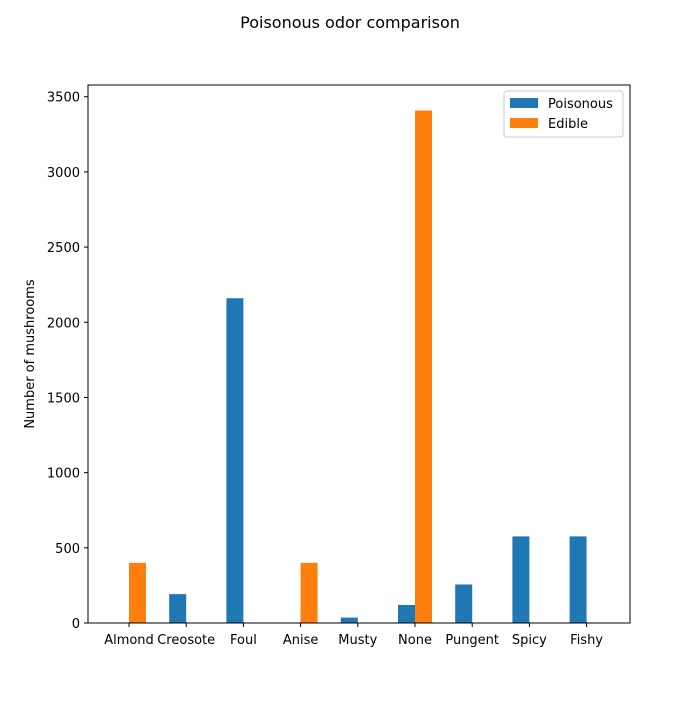 This screenshot has height=704, width=700. What do you see at coordinates (137, 592) in the screenshot?
I see `bar-edible-almond` at bounding box center [137, 592].